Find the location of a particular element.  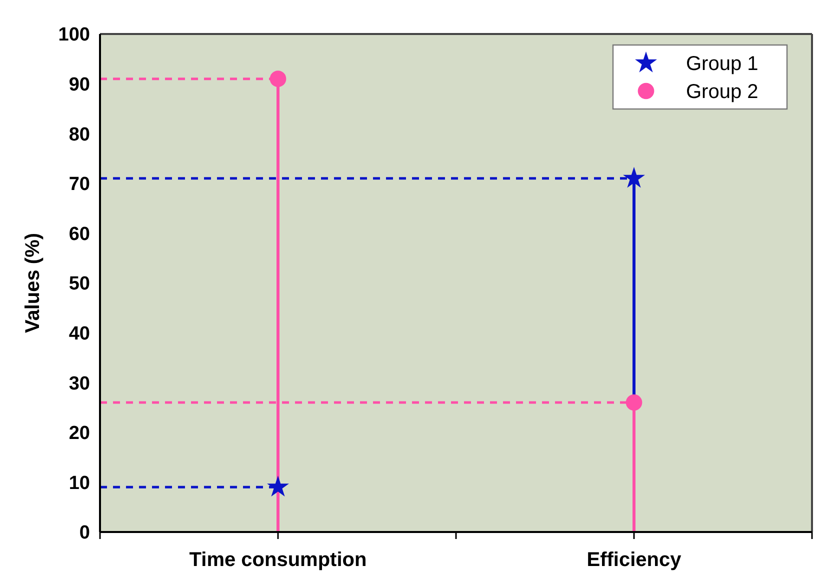

y-tick-label: 70 is located at coordinates (79, 185).